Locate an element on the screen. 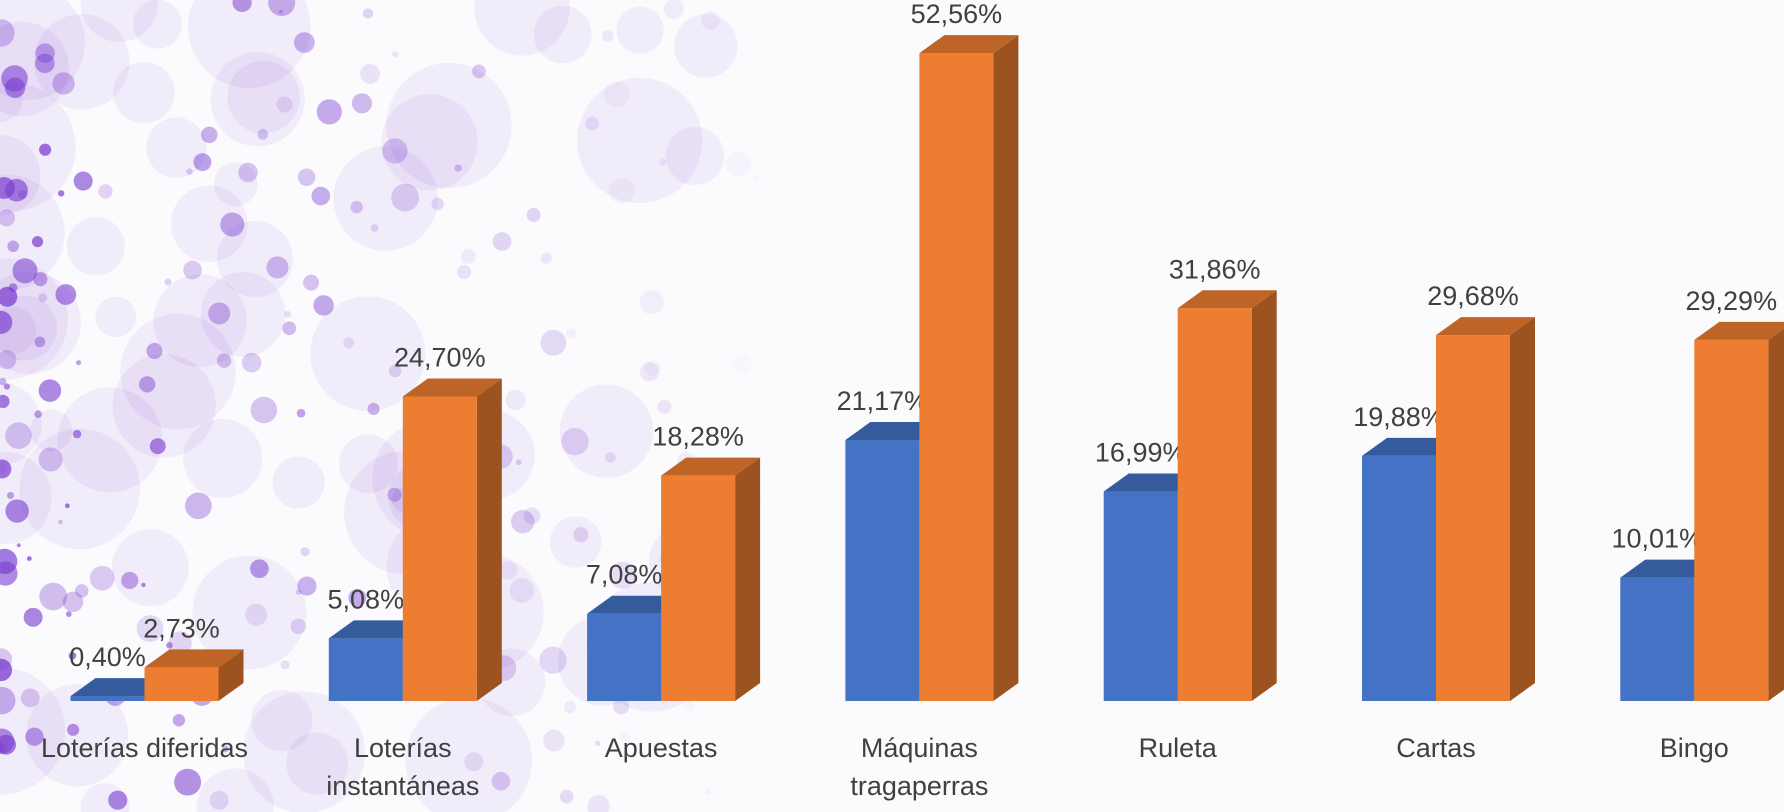  data-label: 29,68% is located at coordinates (1473, 296).